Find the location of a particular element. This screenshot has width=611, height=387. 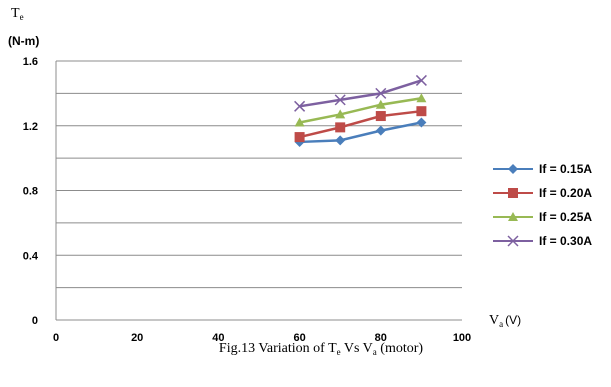

series-3-point-2-stroke-b is located at coordinates (381, 93).